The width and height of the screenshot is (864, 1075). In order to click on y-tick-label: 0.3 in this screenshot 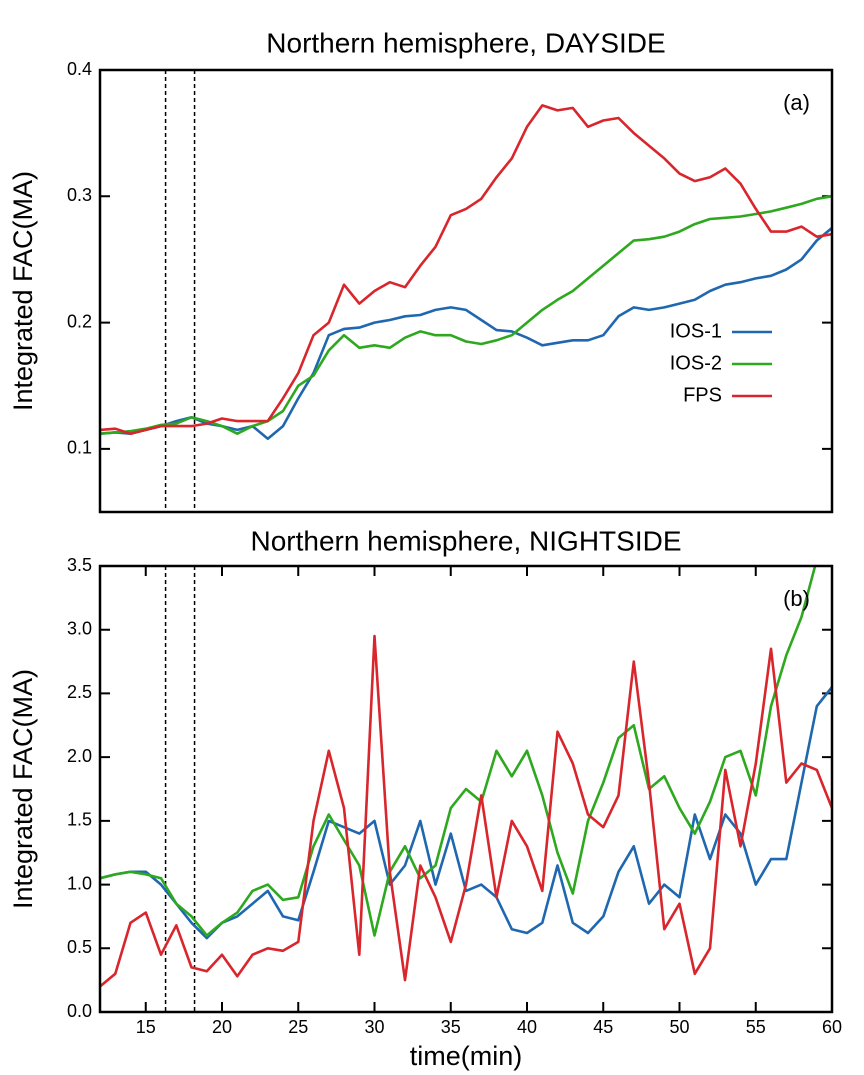, I will do `click(79, 195)`.